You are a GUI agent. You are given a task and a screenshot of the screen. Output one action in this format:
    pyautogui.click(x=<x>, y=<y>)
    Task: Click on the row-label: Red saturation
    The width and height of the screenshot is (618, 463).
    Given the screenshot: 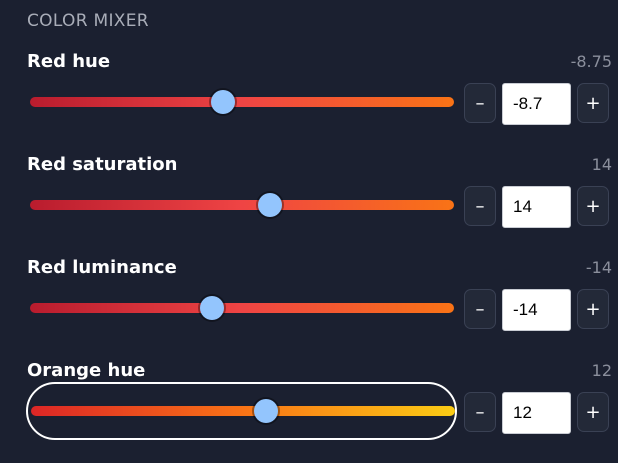 What is the action you would take?
    pyautogui.click(x=102, y=164)
    